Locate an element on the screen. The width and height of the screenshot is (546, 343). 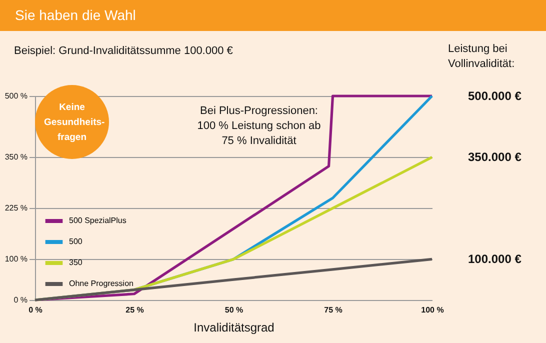
badge: Keine Gesundheits-fragen is located at coordinates (72, 122).